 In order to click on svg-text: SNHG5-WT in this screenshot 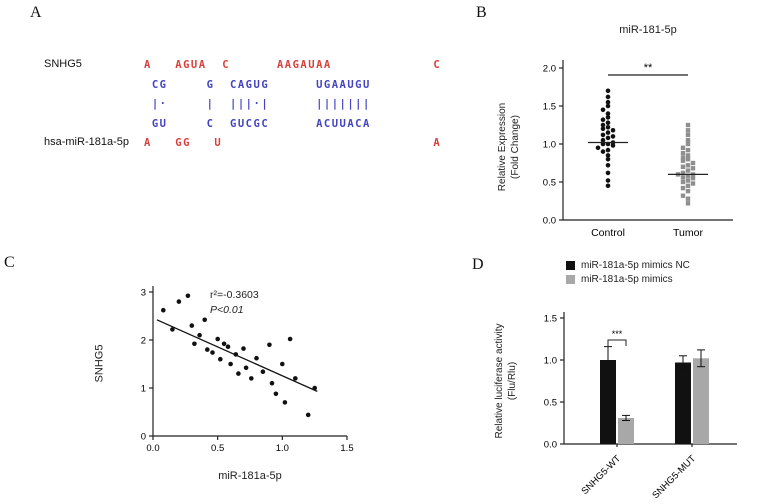, I will do `click(602, 475)`.